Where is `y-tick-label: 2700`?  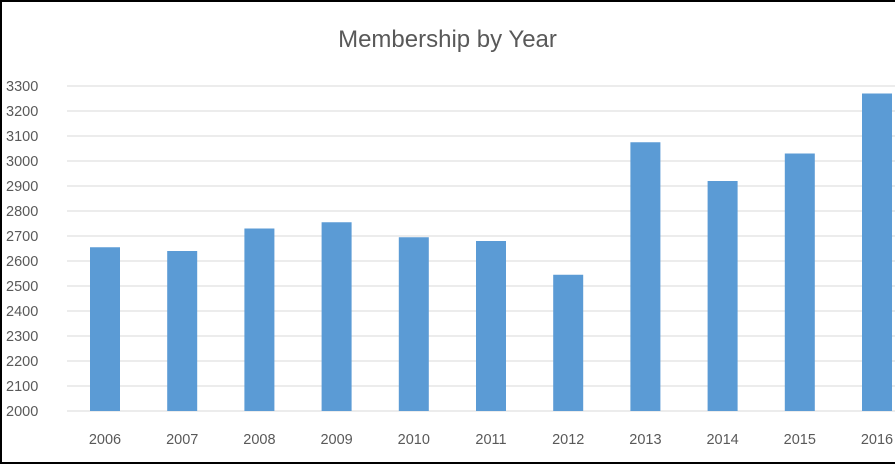 y-tick-label: 2700 is located at coordinates (22, 237).